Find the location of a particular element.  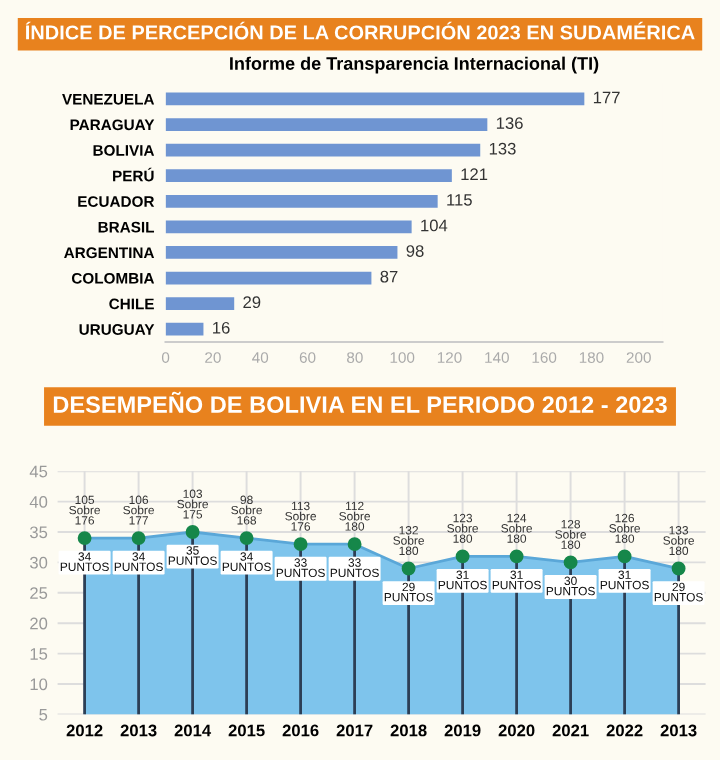

y-tick-label: 10 is located at coordinates (39, 684).